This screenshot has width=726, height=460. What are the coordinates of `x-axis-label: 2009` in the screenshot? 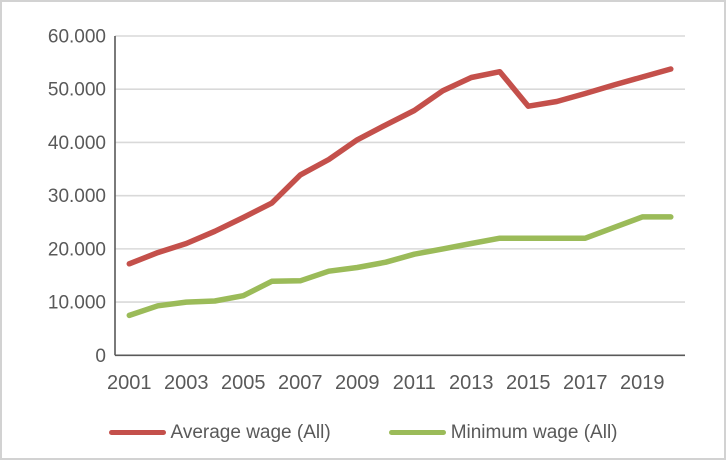 It's located at (357, 383).